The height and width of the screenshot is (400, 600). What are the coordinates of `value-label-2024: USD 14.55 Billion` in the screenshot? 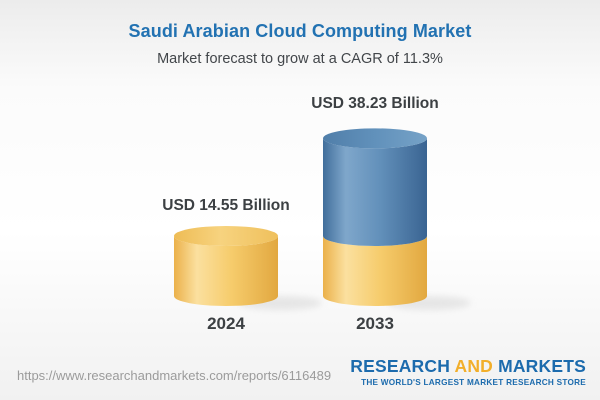 It's located at (226, 205).